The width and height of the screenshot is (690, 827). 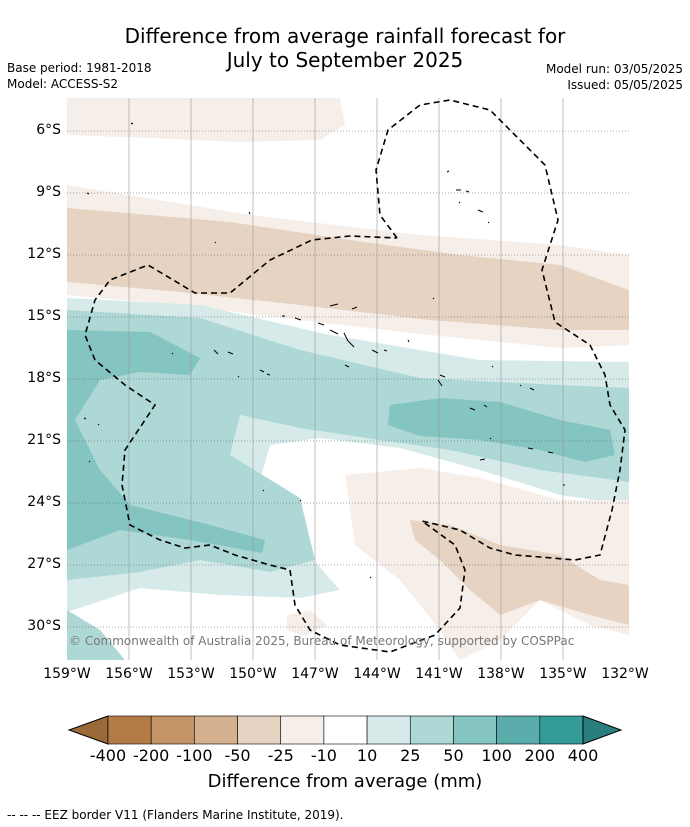 What do you see at coordinates (348, 269) in the screenshot?
I see `dry-zone-medium` at bounding box center [348, 269].